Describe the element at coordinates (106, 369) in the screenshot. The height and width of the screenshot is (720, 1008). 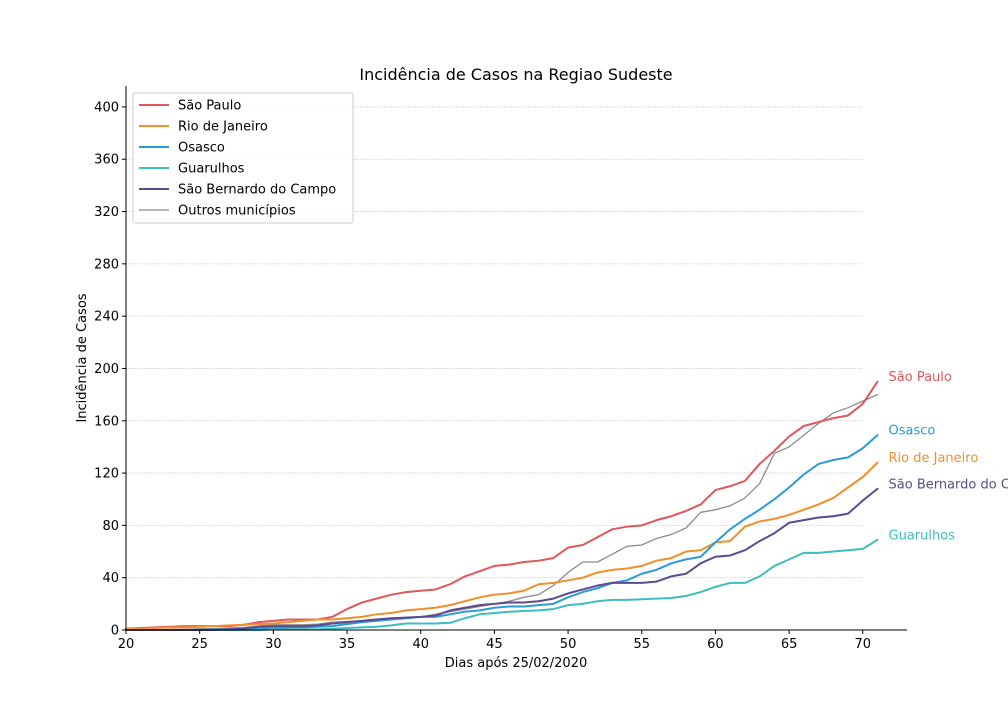
I see `y-tick-label: 200` at that location.